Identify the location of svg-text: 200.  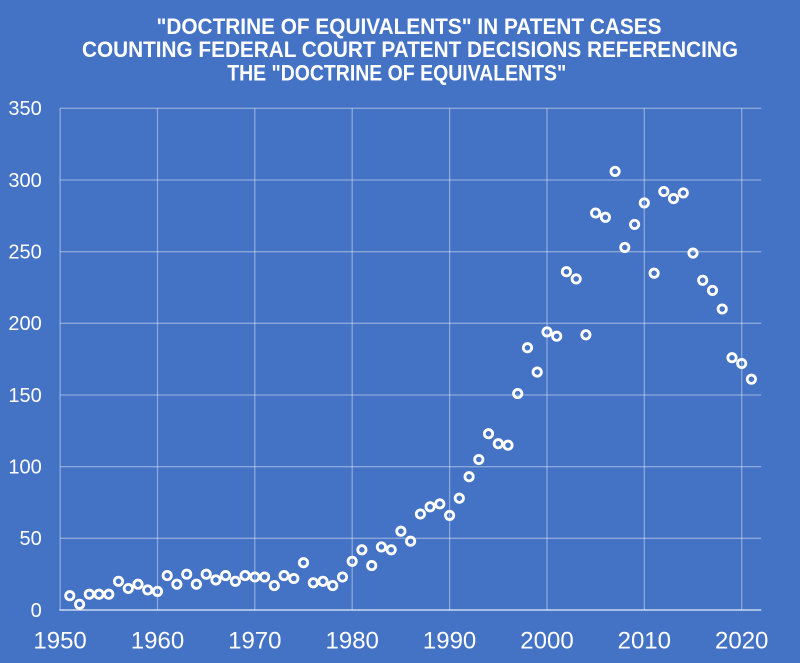
(24, 324).